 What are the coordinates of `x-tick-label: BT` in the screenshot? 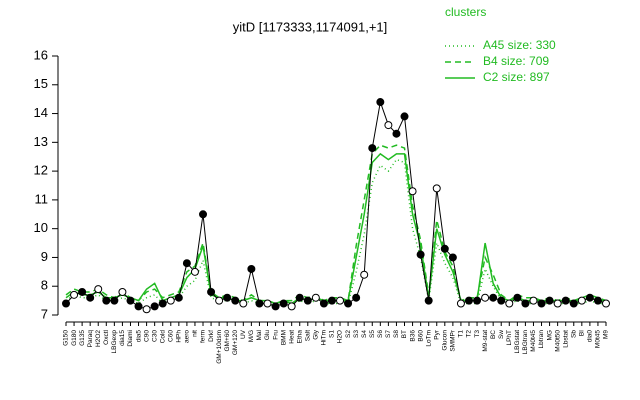 It's located at (404, 334).